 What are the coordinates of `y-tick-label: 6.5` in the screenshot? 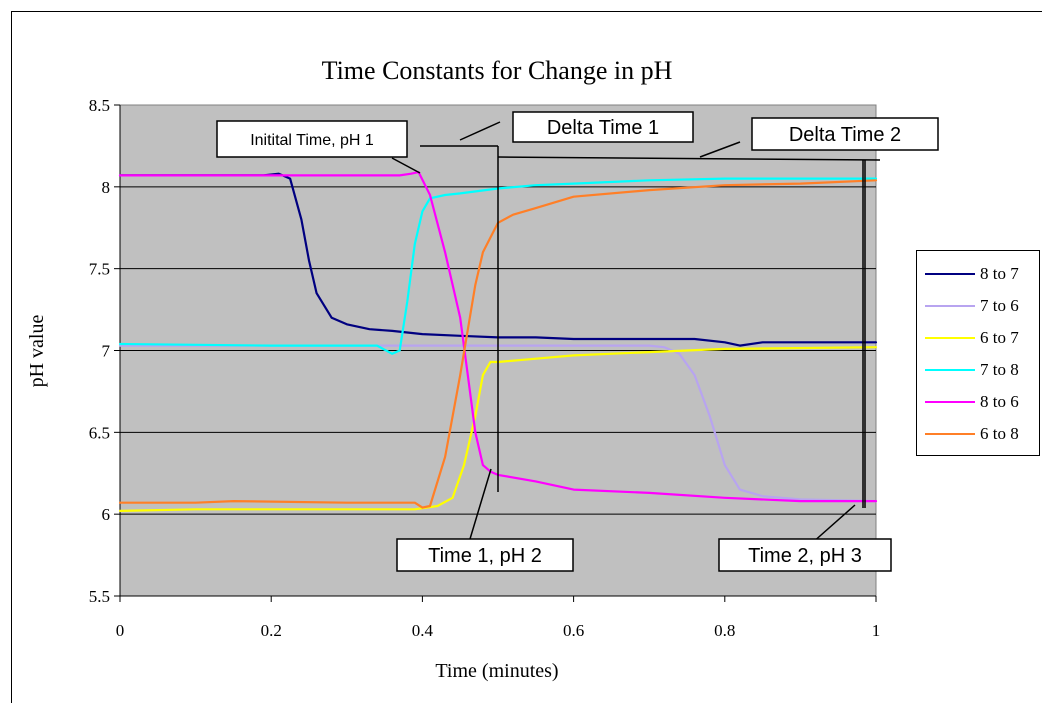 It's located at (99, 432).